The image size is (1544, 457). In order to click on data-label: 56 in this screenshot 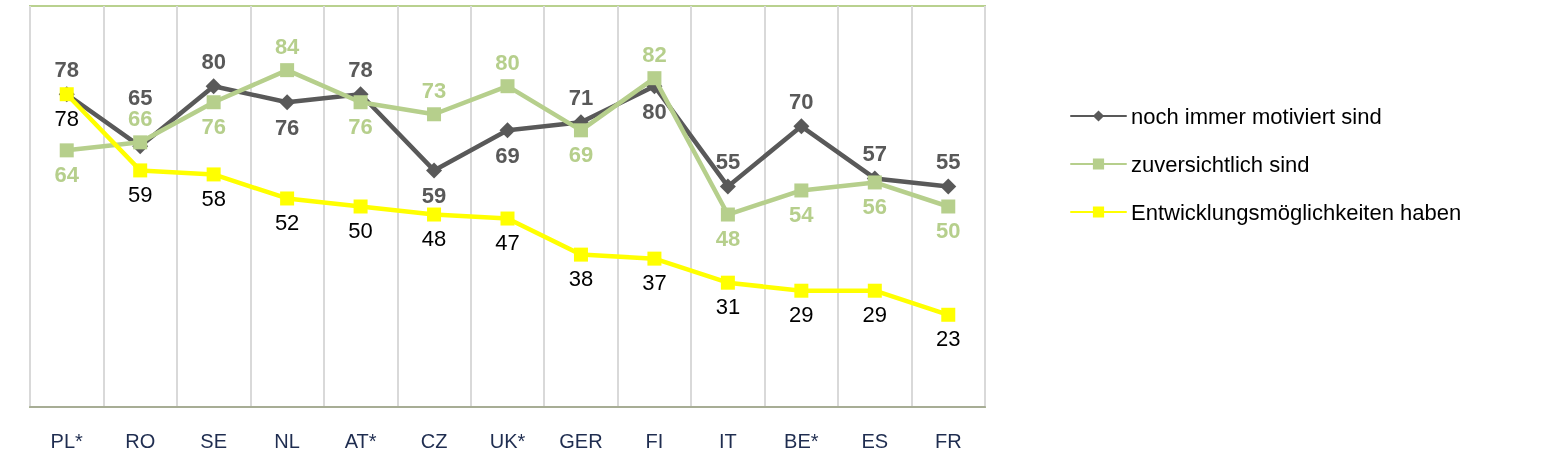, I will do `click(875, 206)`.